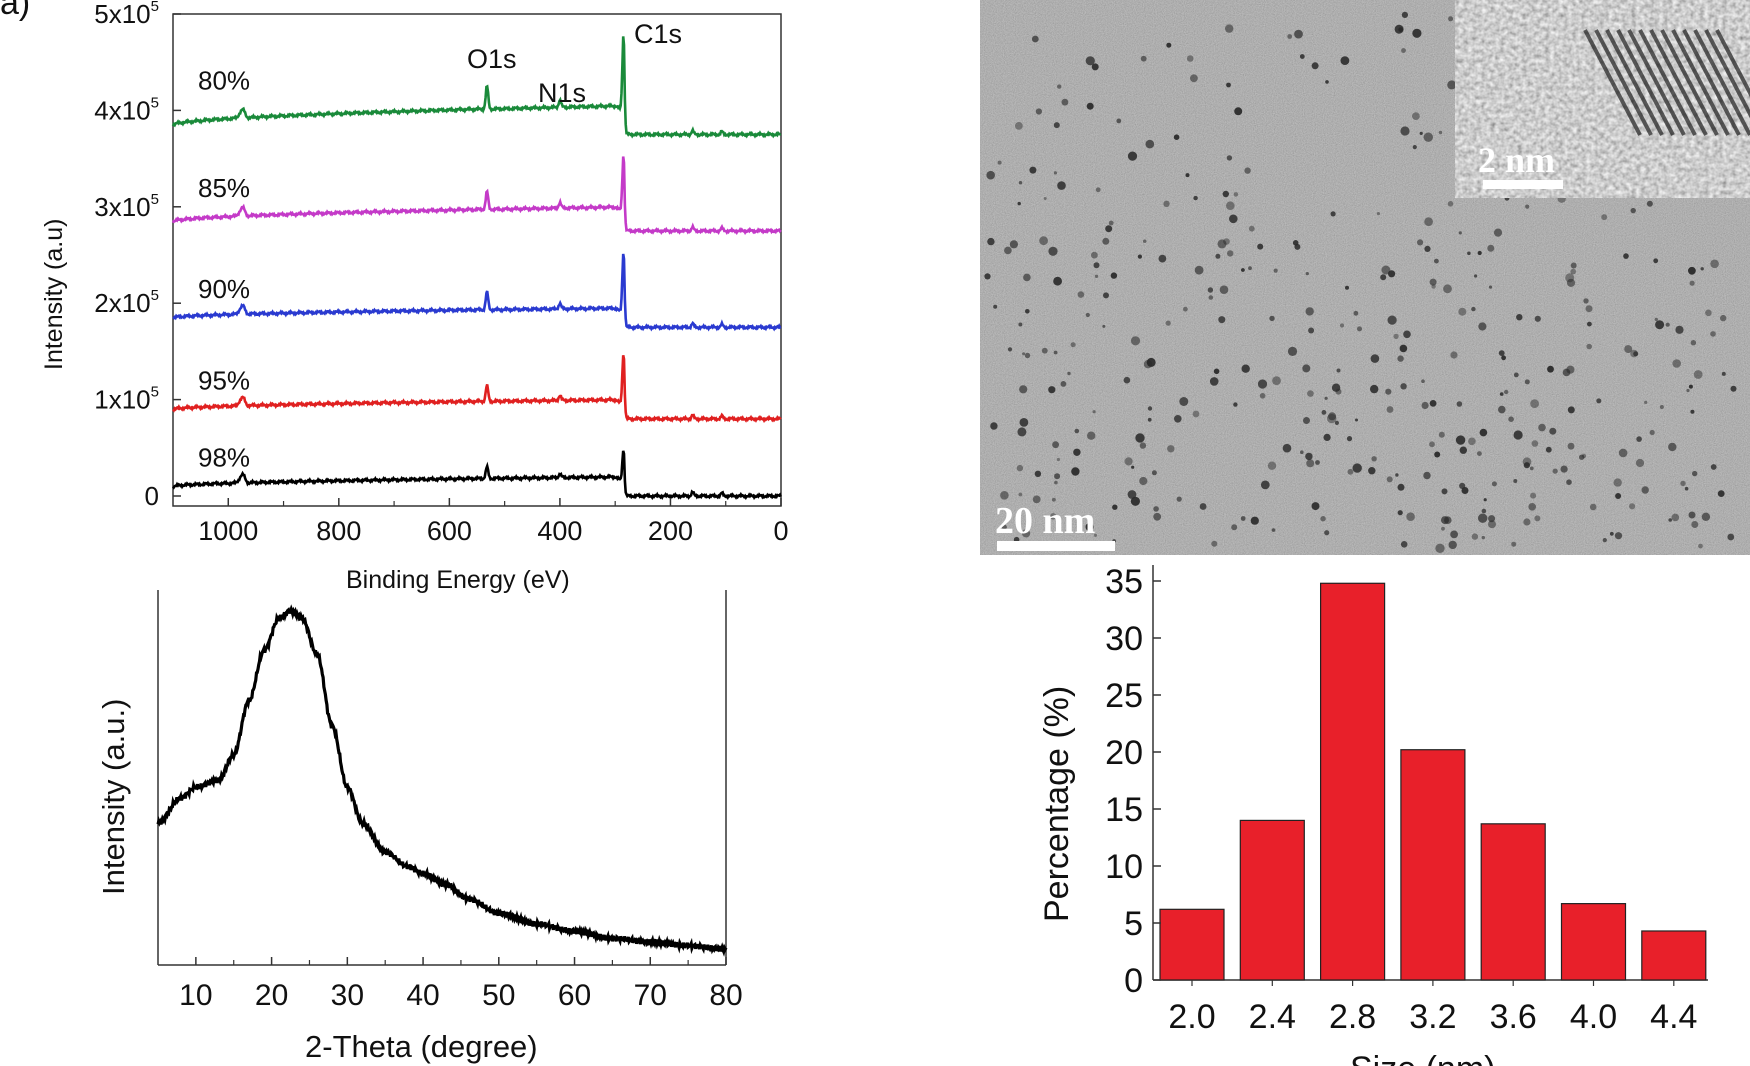 The image size is (1750, 1066). Describe the element at coordinates (1124, 696) in the screenshot. I see `histogram-y-tick-label: 25` at that location.